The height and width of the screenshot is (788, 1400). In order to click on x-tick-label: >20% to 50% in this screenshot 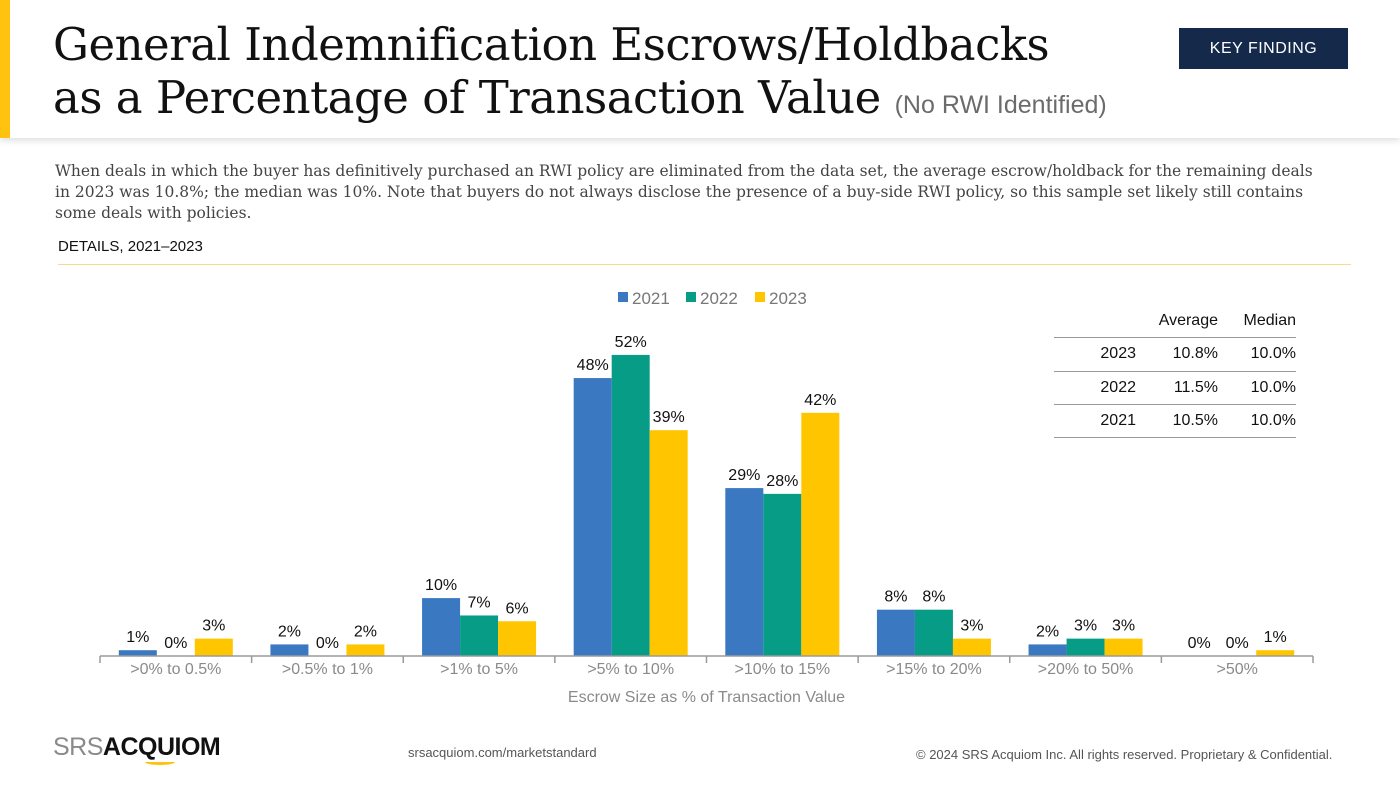, I will do `click(1086, 669)`.